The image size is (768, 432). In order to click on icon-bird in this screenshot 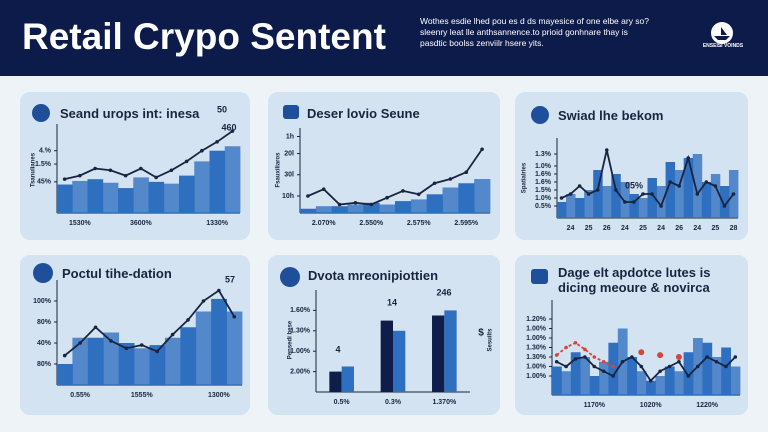, I will do `click(43, 273)`.